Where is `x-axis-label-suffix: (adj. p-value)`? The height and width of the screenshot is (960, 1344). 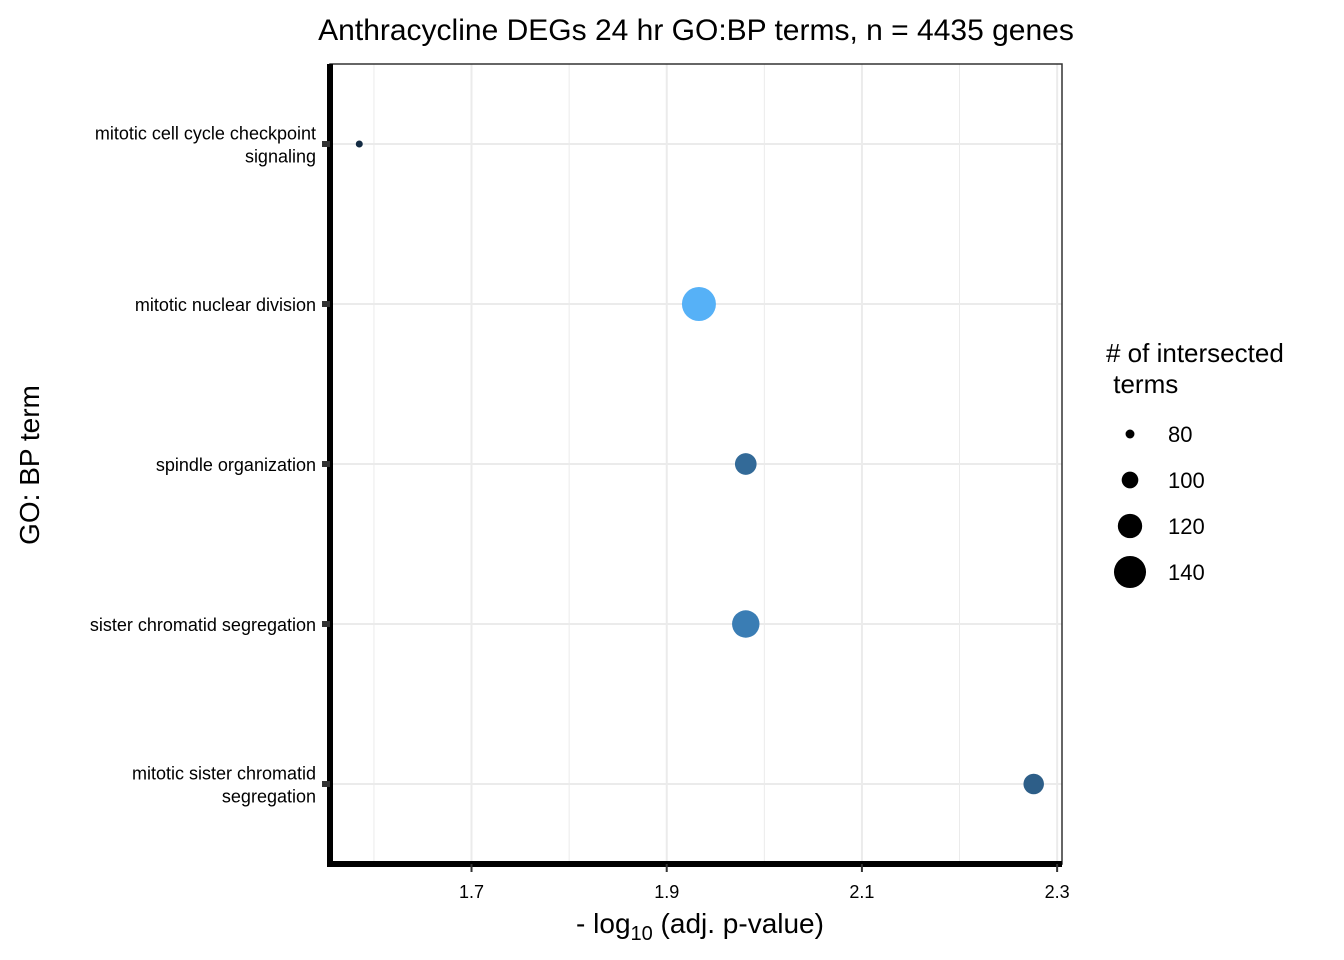 x-axis-label-suffix: (adj. p-value) is located at coordinates (738, 923).